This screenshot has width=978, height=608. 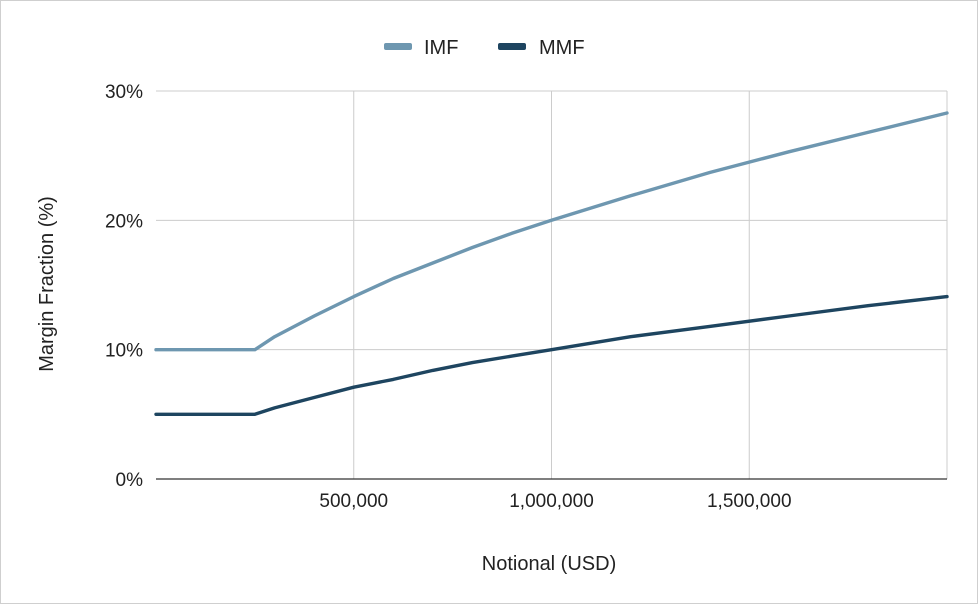 What do you see at coordinates (562, 48) in the screenshot?
I see `legend-label-mmf: MMF` at bounding box center [562, 48].